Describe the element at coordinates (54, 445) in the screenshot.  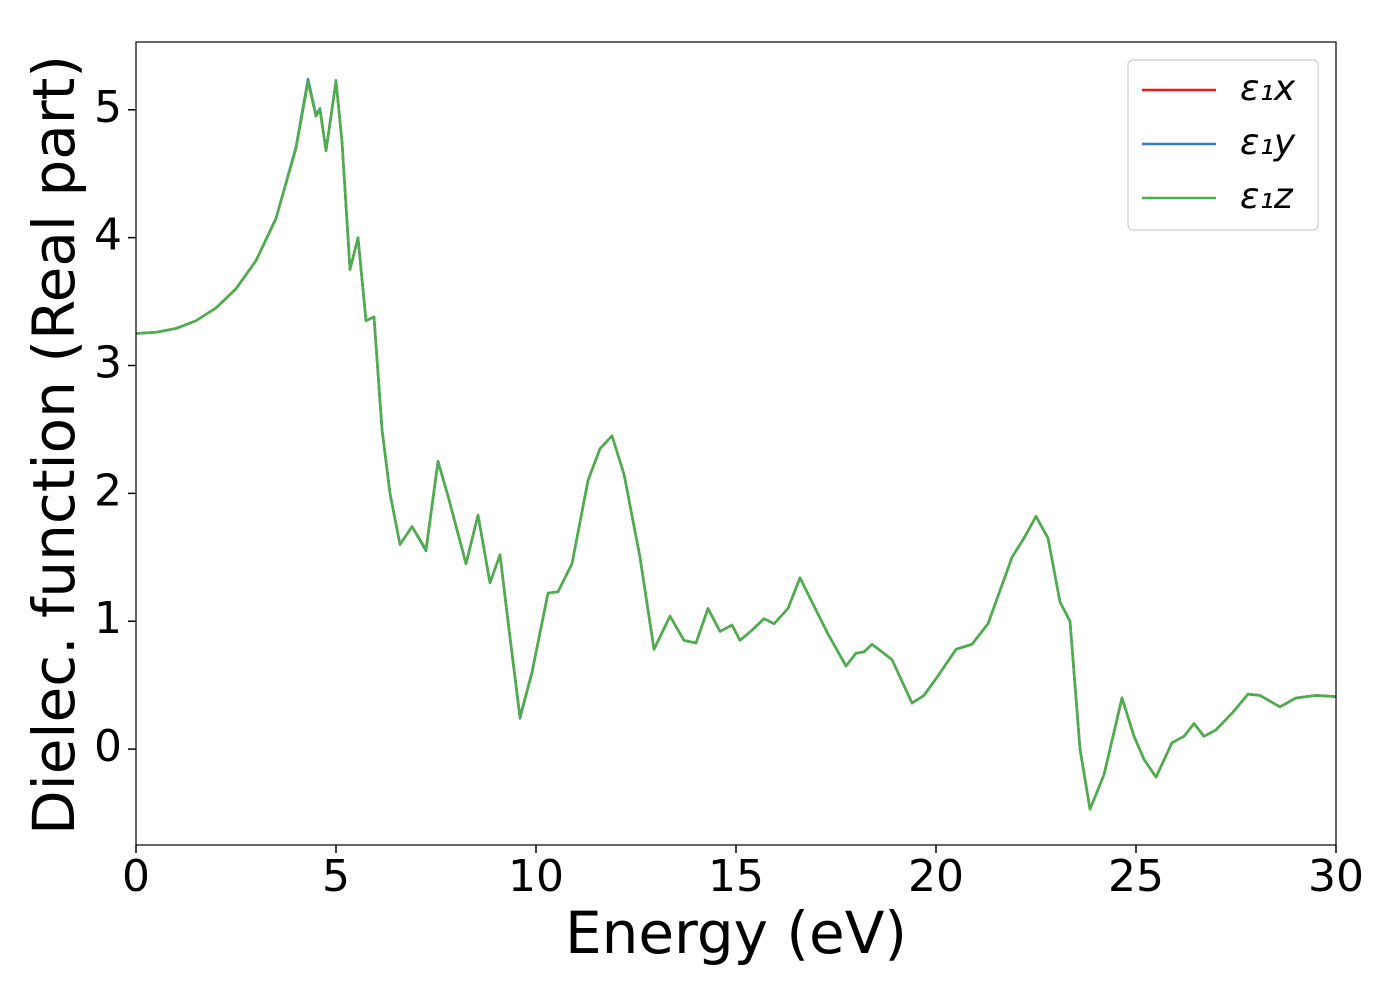
I see `y-axis-label: Dielec. function (Real part)` at that location.